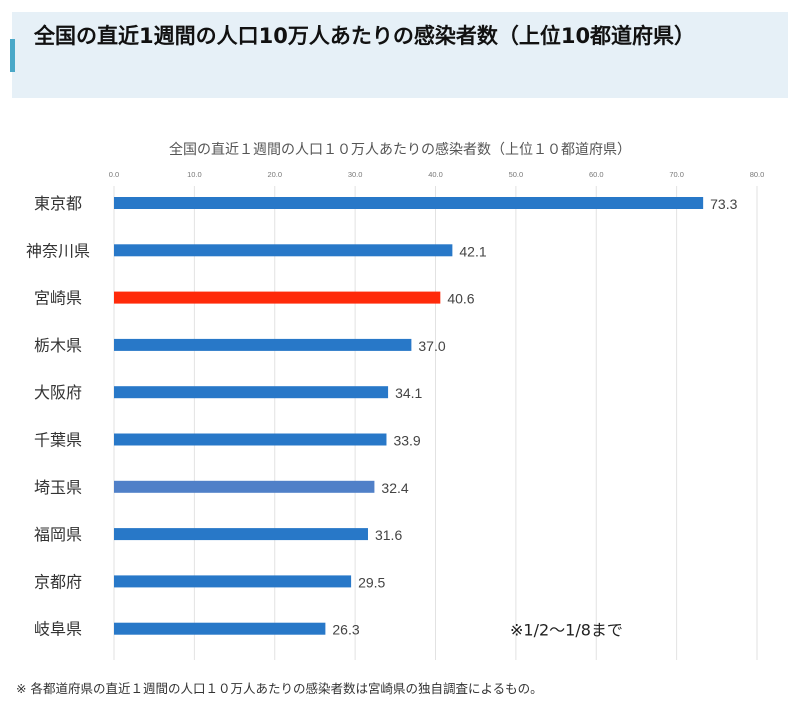 The image size is (800, 704). What do you see at coordinates (723, 204) in the screenshot?
I see `data-label: 73.3` at bounding box center [723, 204].